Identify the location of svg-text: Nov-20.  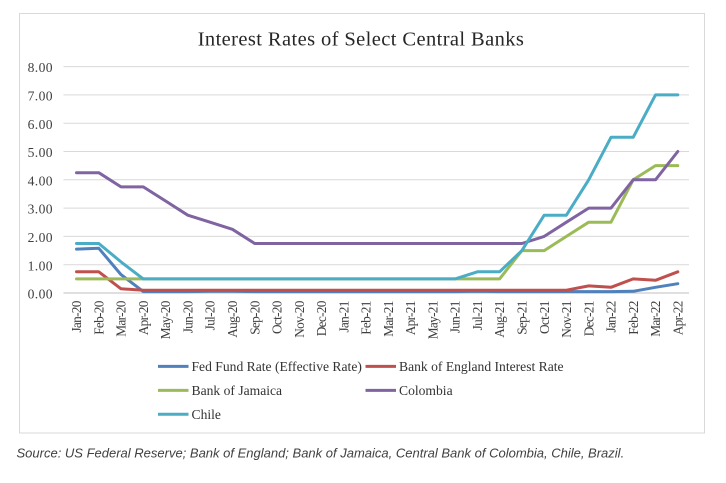
(299, 318).